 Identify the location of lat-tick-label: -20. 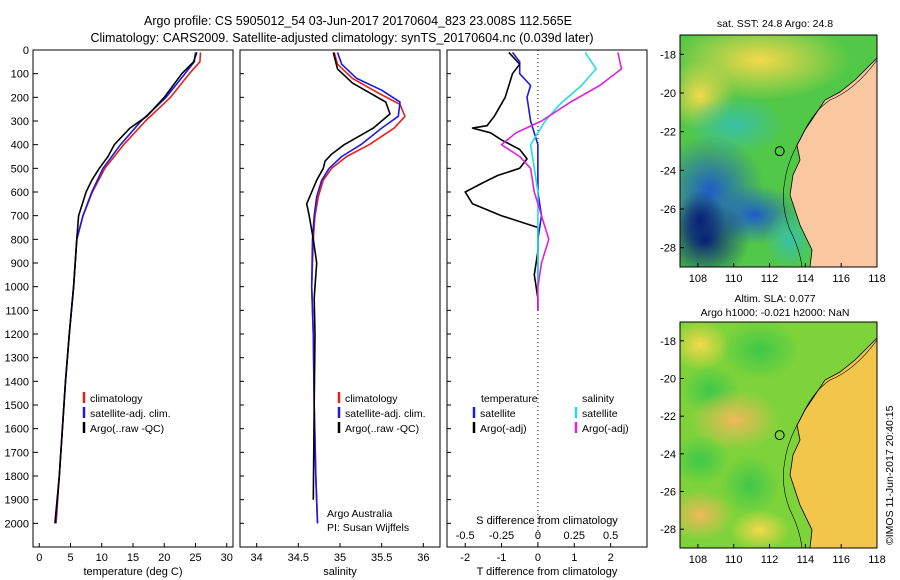
(668, 380).